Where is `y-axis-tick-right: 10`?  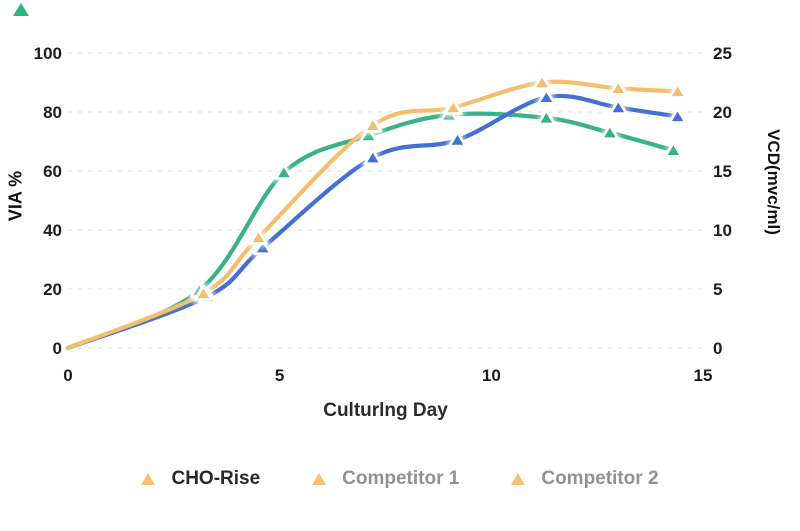 y-axis-tick-right: 10 is located at coordinates (722, 230).